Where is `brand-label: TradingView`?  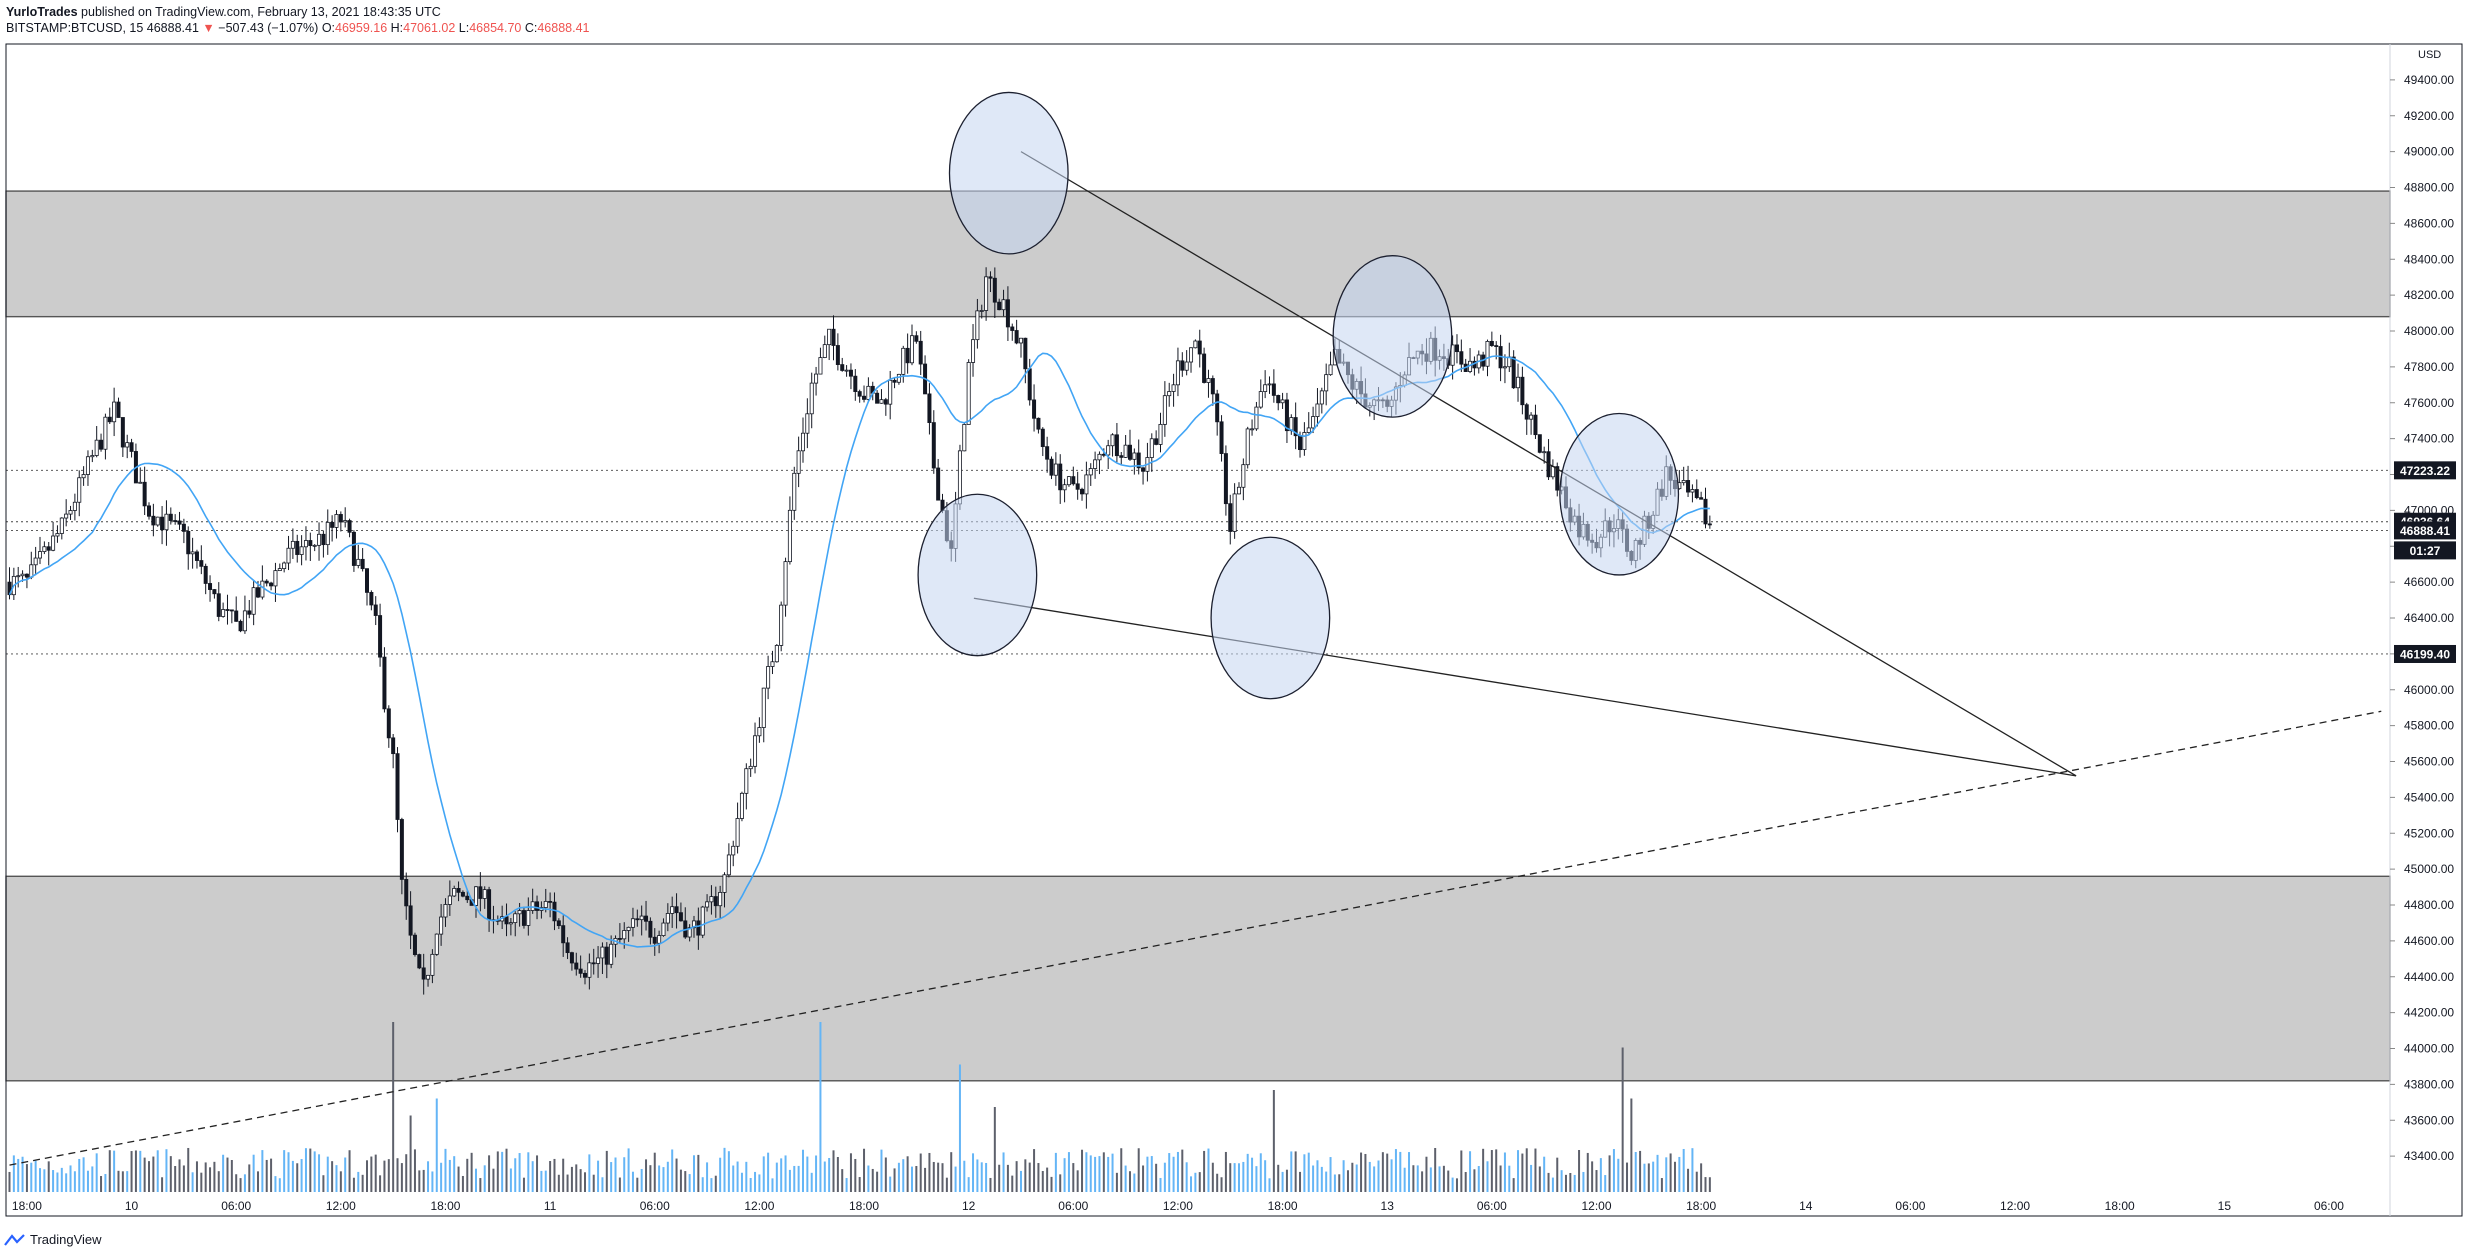
brand-label: TradingView is located at coordinates (66, 1239).